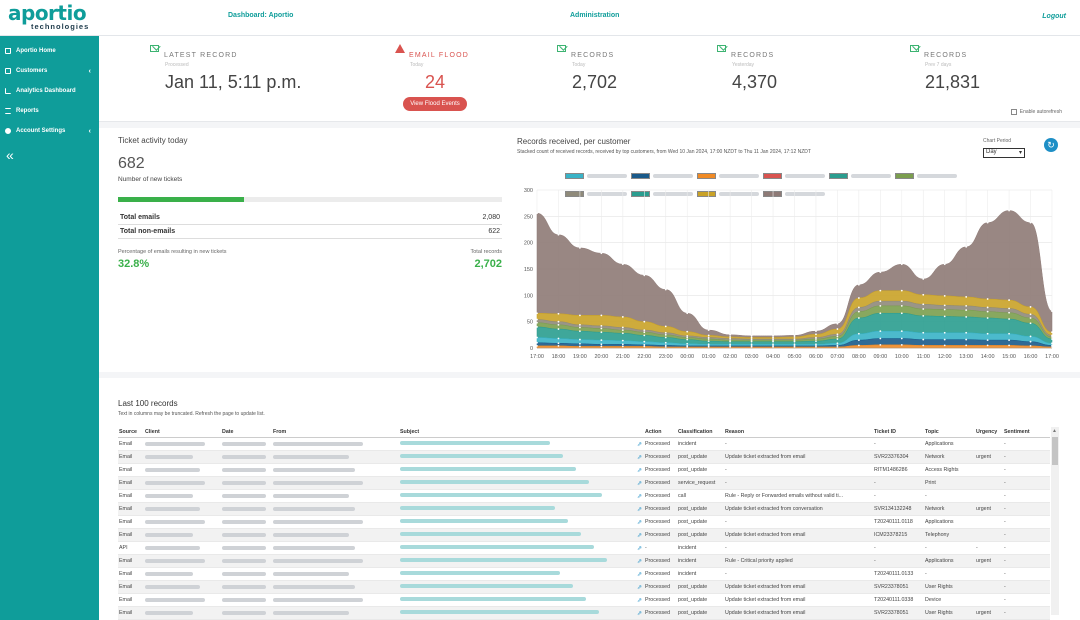 The width and height of the screenshot is (1080, 620). Describe the element at coordinates (558, 234) in the screenshot. I see `series-point` at that location.